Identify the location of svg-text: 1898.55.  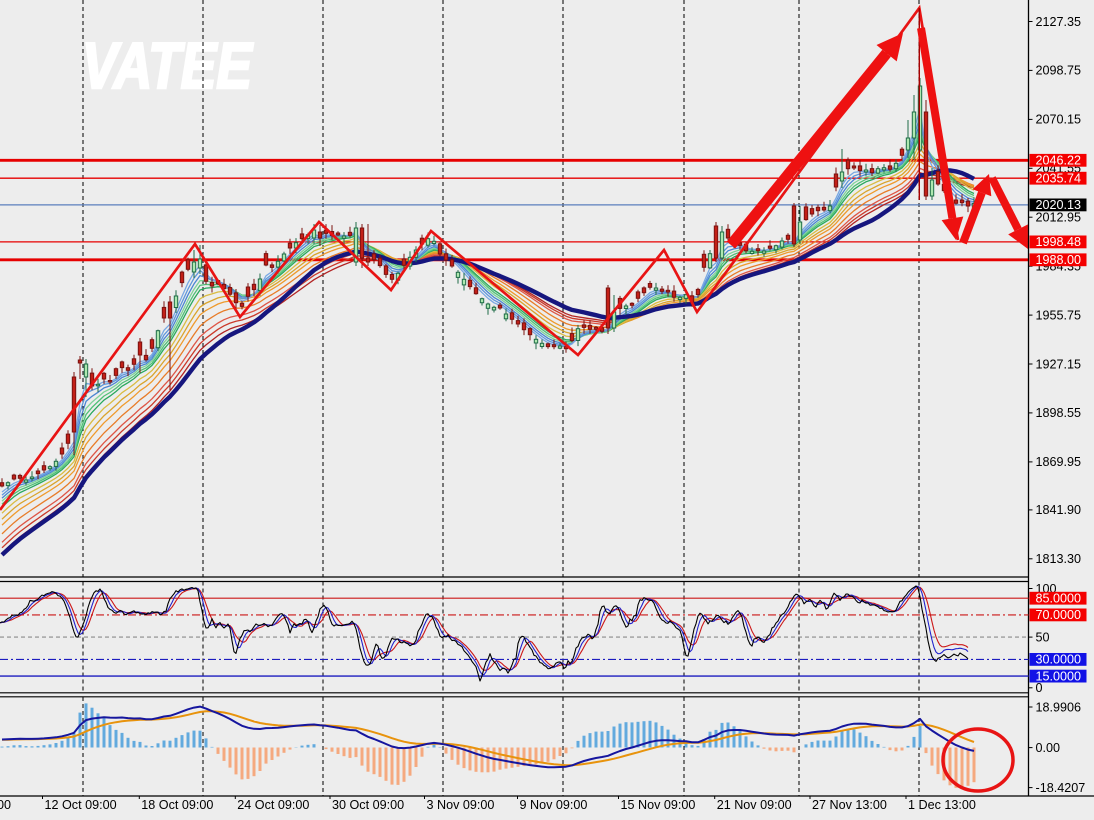
(1059, 413).